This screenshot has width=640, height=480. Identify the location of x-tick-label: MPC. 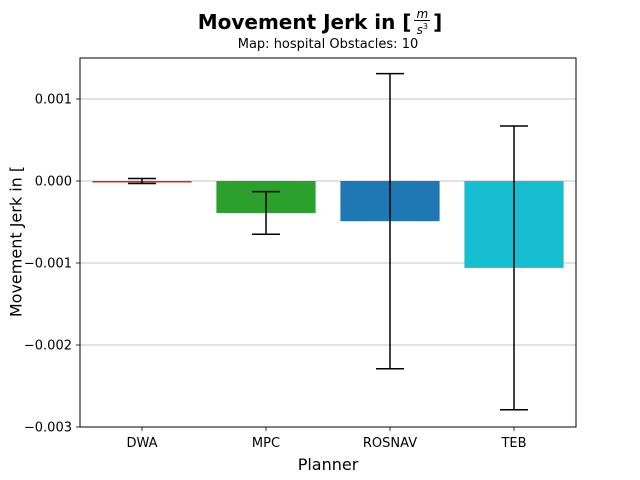
(266, 443).